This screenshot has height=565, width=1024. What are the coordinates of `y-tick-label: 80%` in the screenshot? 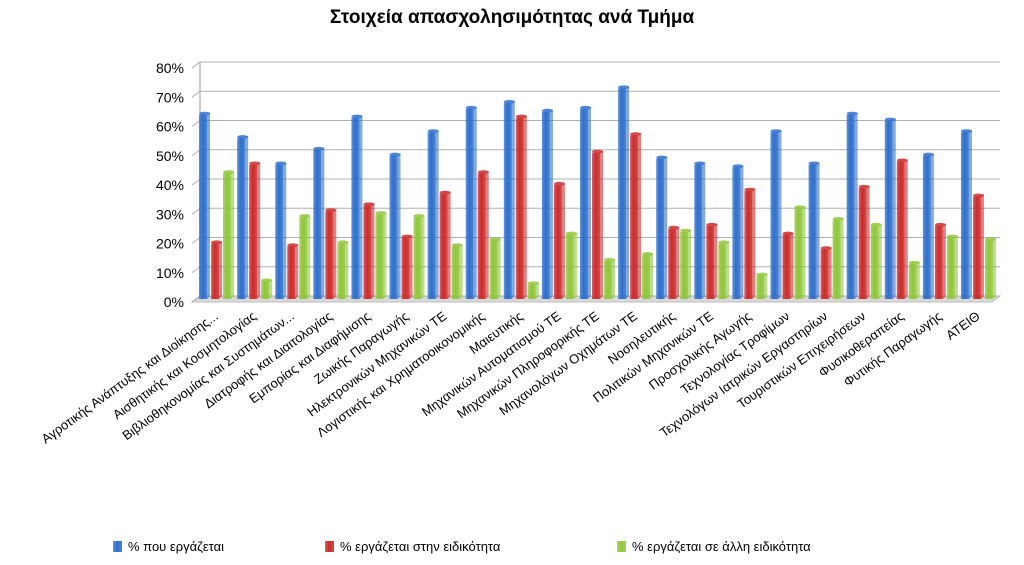 It's located at (170, 68).